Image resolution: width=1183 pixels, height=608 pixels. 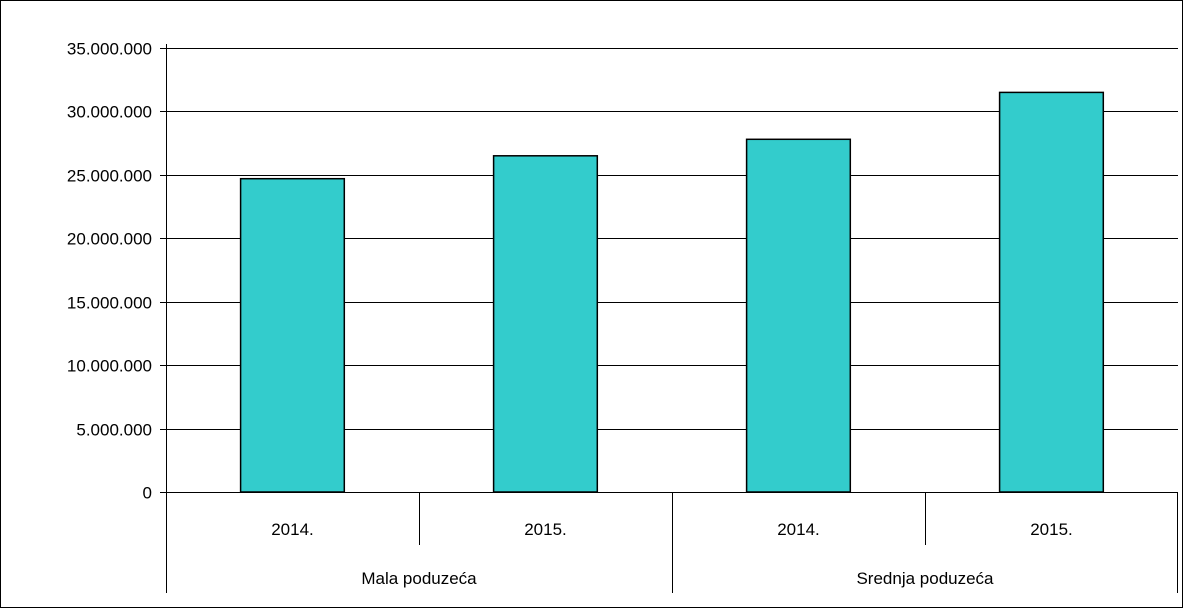 What do you see at coordinates (109, 176) in the screenshot?
I see `y-tick-label: 25.000.000` at bounding box center [109, 176].